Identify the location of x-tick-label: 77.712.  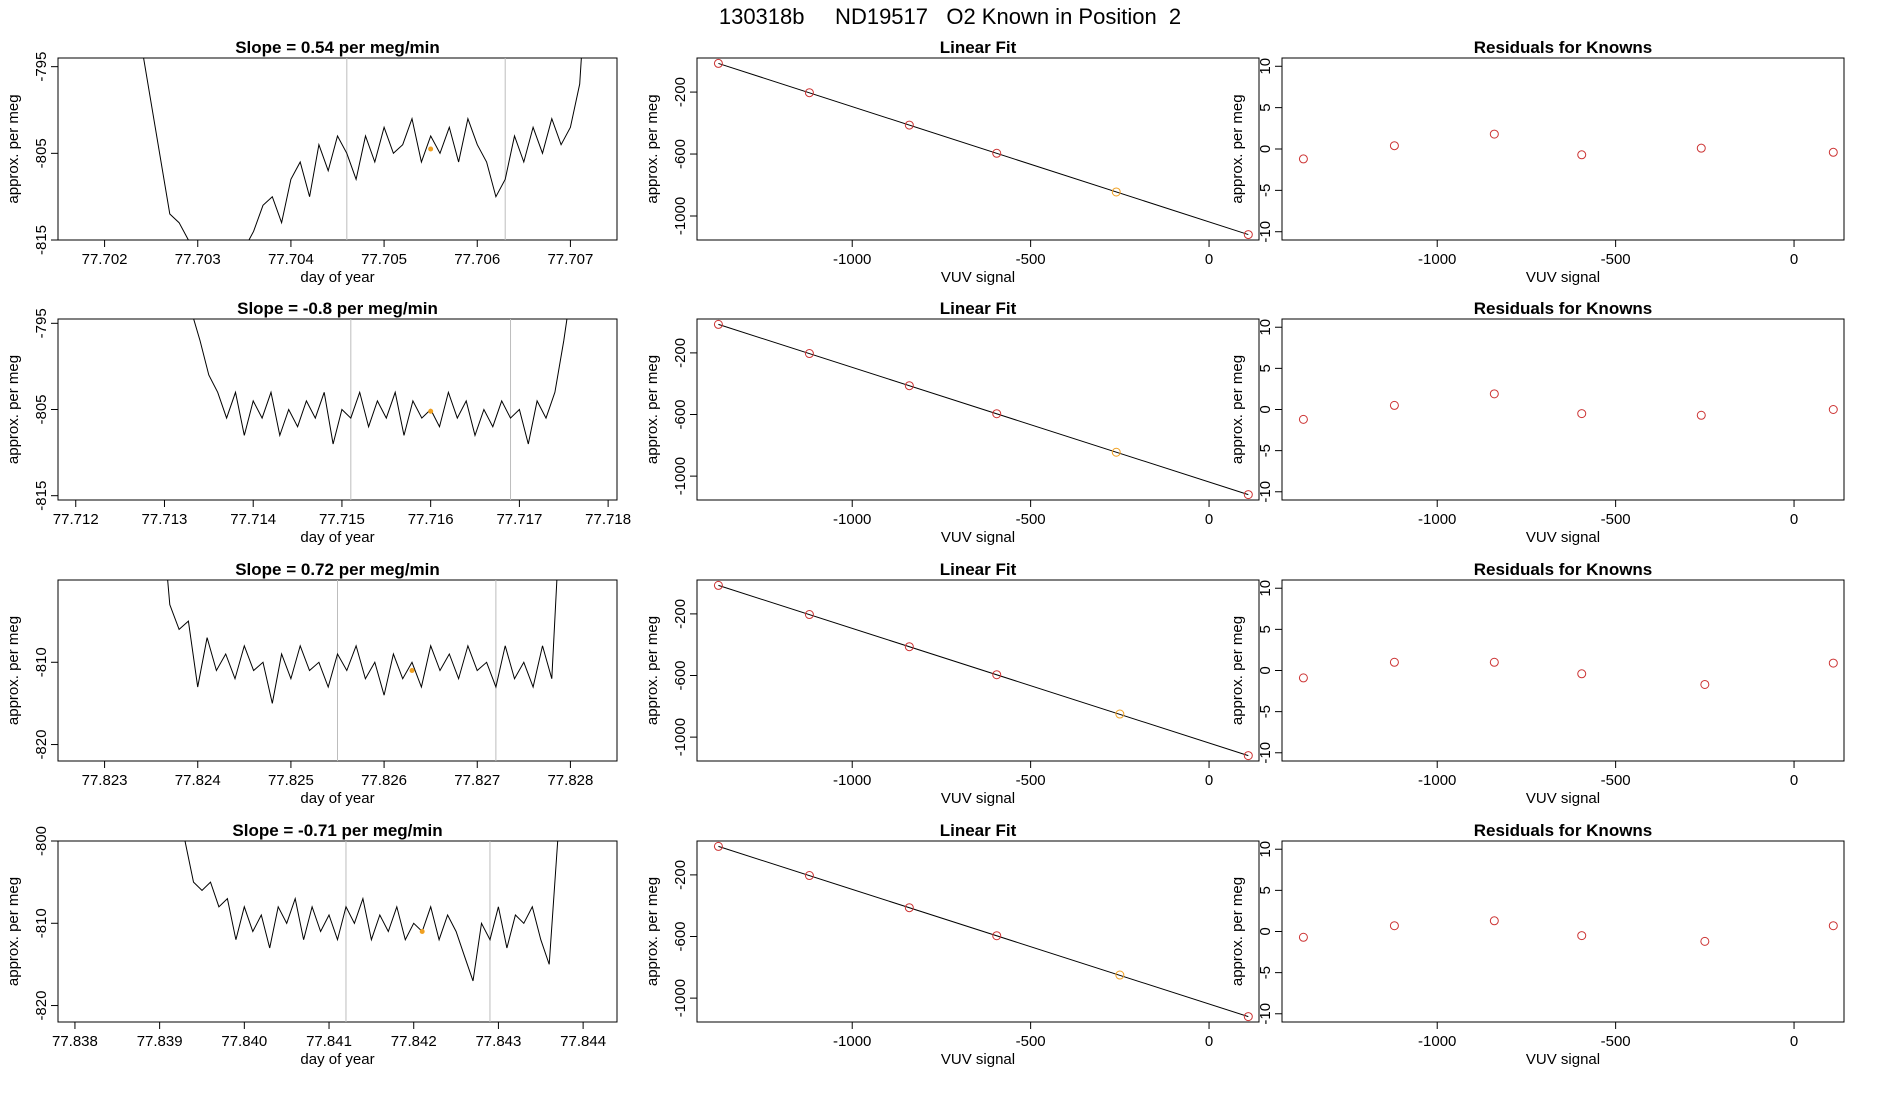
(76, 519).